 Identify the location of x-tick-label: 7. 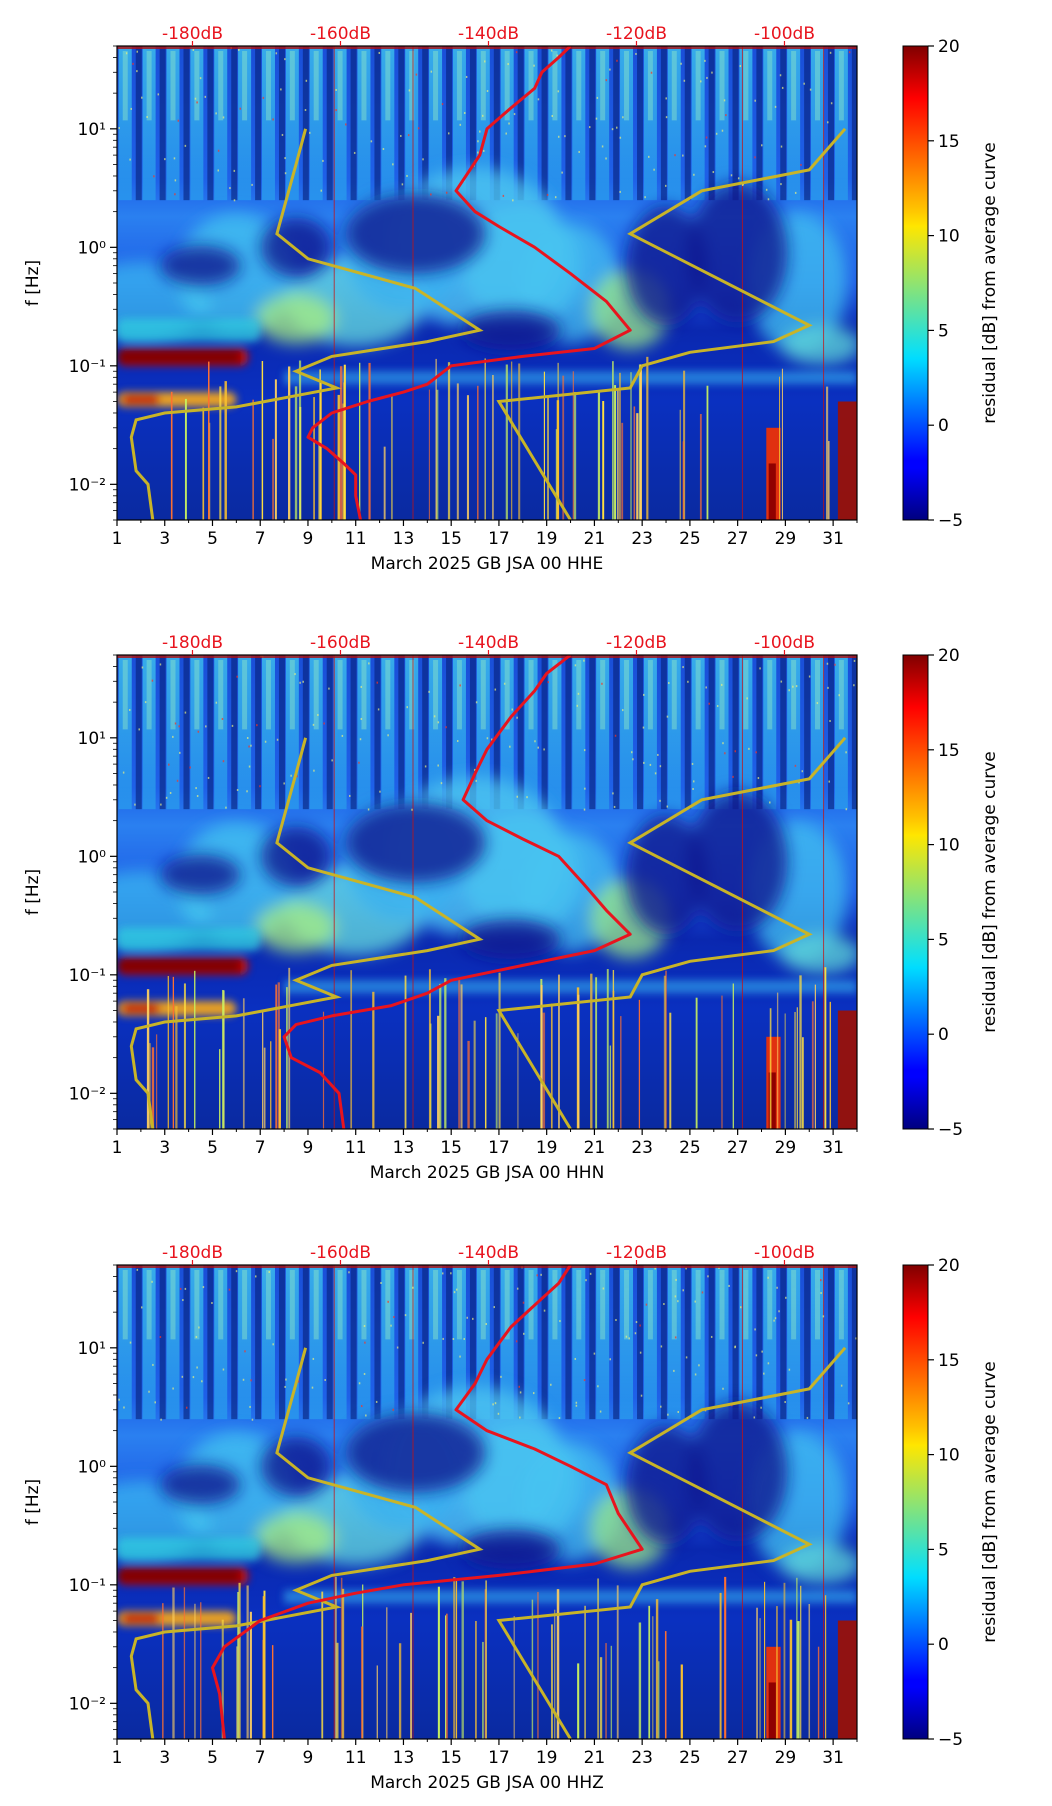
(260, 539).